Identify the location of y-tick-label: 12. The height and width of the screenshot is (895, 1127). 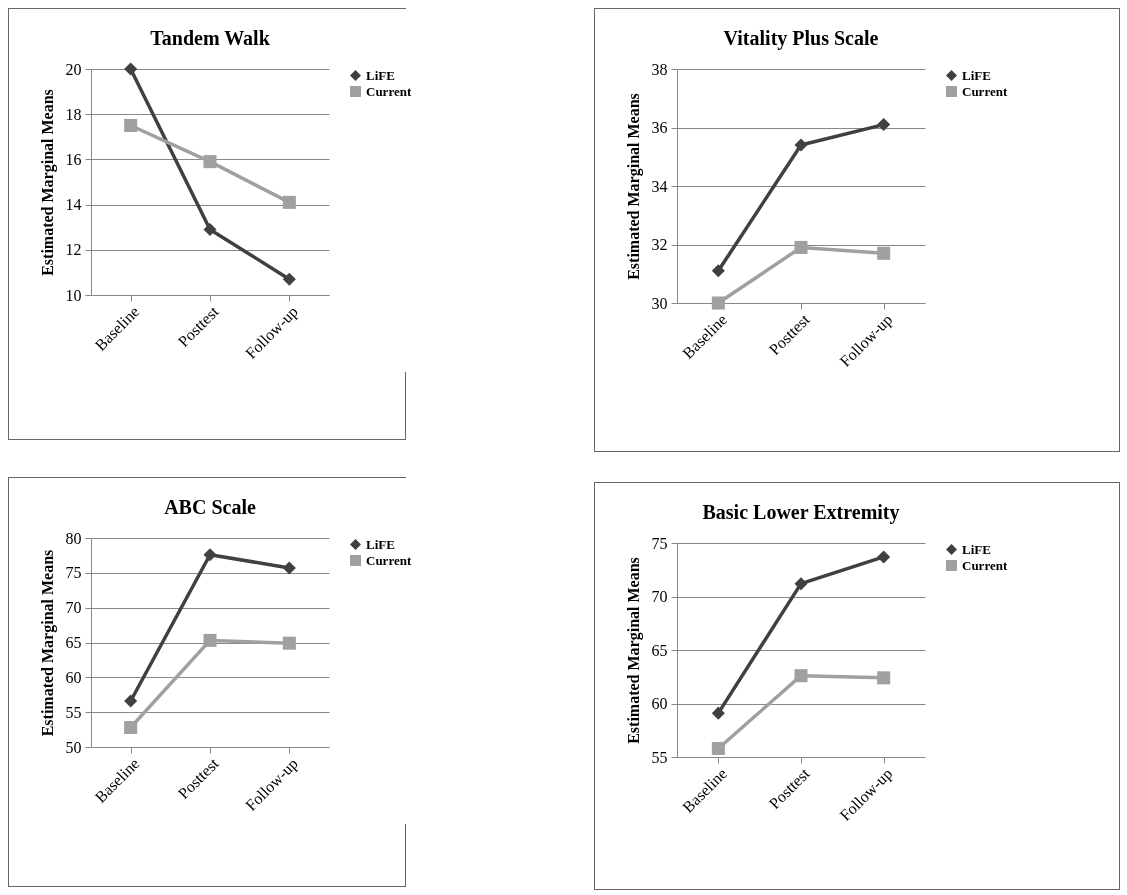
(73, 250).